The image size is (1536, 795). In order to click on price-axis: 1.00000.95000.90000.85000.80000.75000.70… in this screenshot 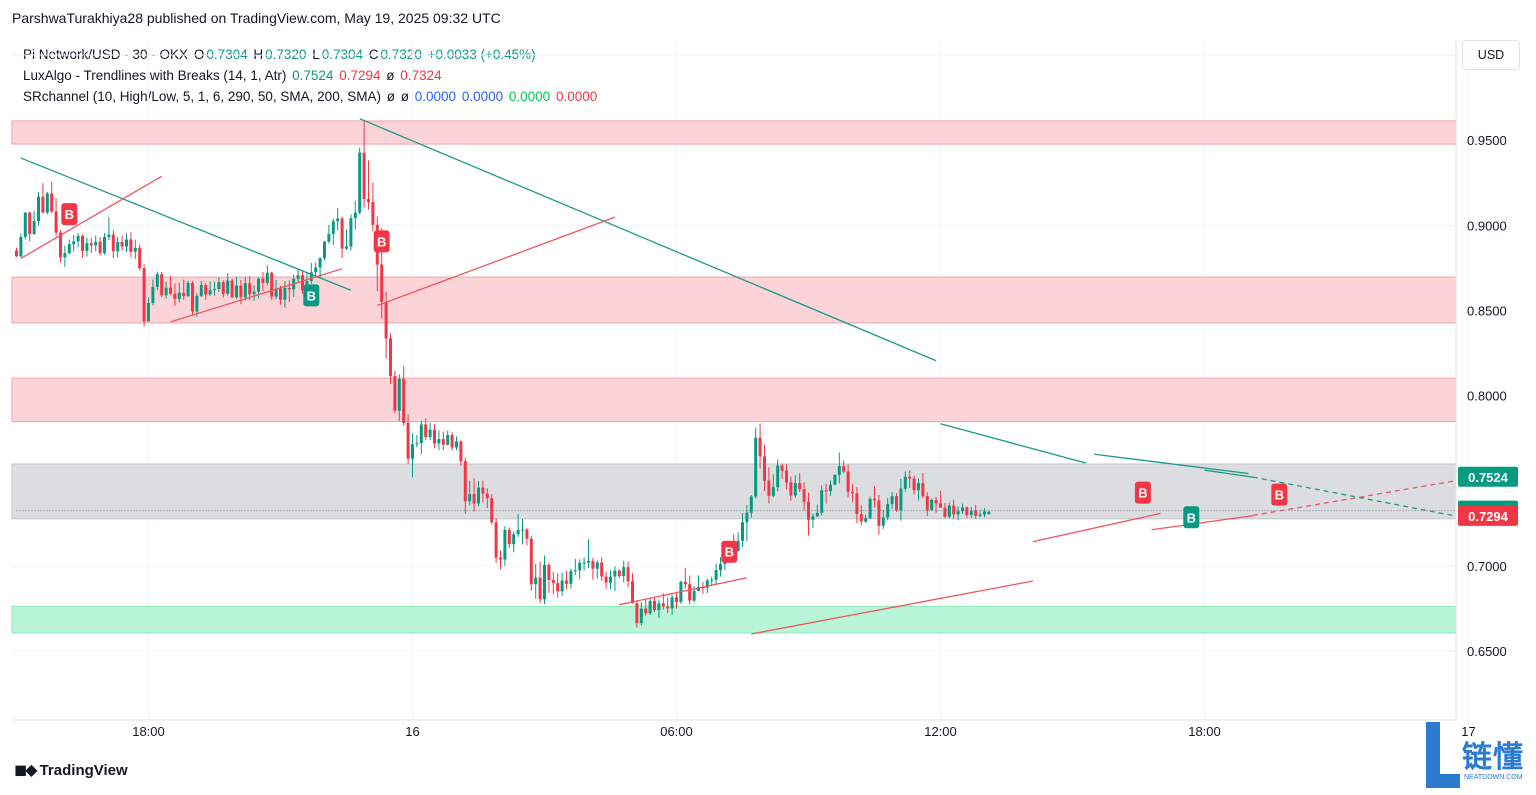, I will do `click(1487, 353)`.